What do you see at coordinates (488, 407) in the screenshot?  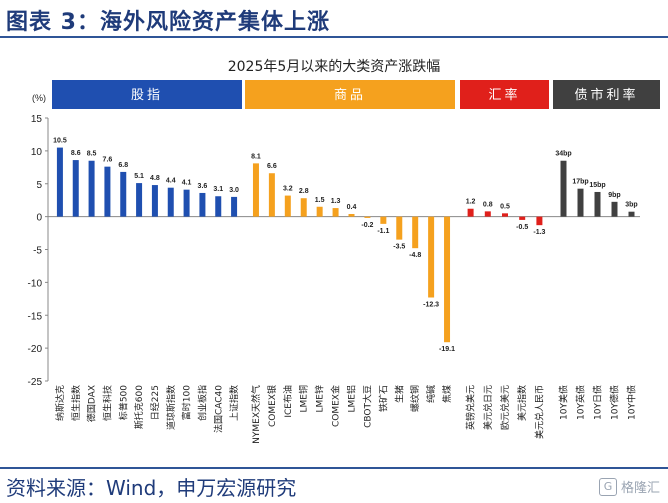 I see `category-label: 美元兑日元` at bounding box center [488, 407].